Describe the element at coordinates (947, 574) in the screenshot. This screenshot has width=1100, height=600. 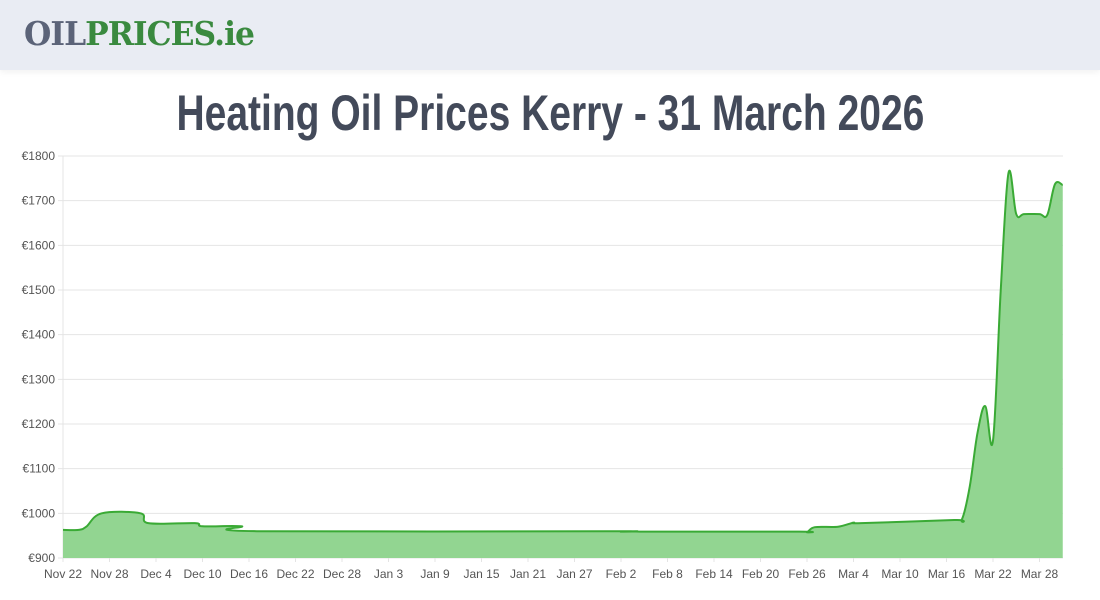
I see `x-tick-label: Mar 16` at that location.